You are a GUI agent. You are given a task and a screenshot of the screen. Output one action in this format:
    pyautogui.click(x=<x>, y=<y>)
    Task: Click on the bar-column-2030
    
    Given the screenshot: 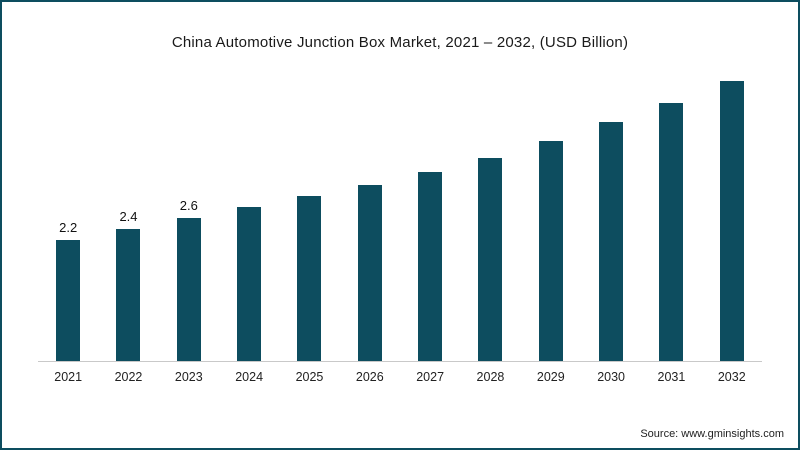 What is the action you would take?
    pyautogui.click(x=611, y=231)
    